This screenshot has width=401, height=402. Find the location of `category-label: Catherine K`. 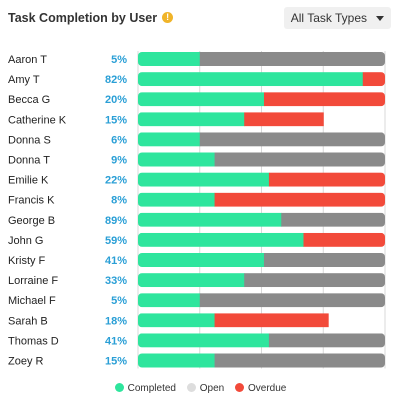

category-label: Catherine K is located at coordinates (37, 120).